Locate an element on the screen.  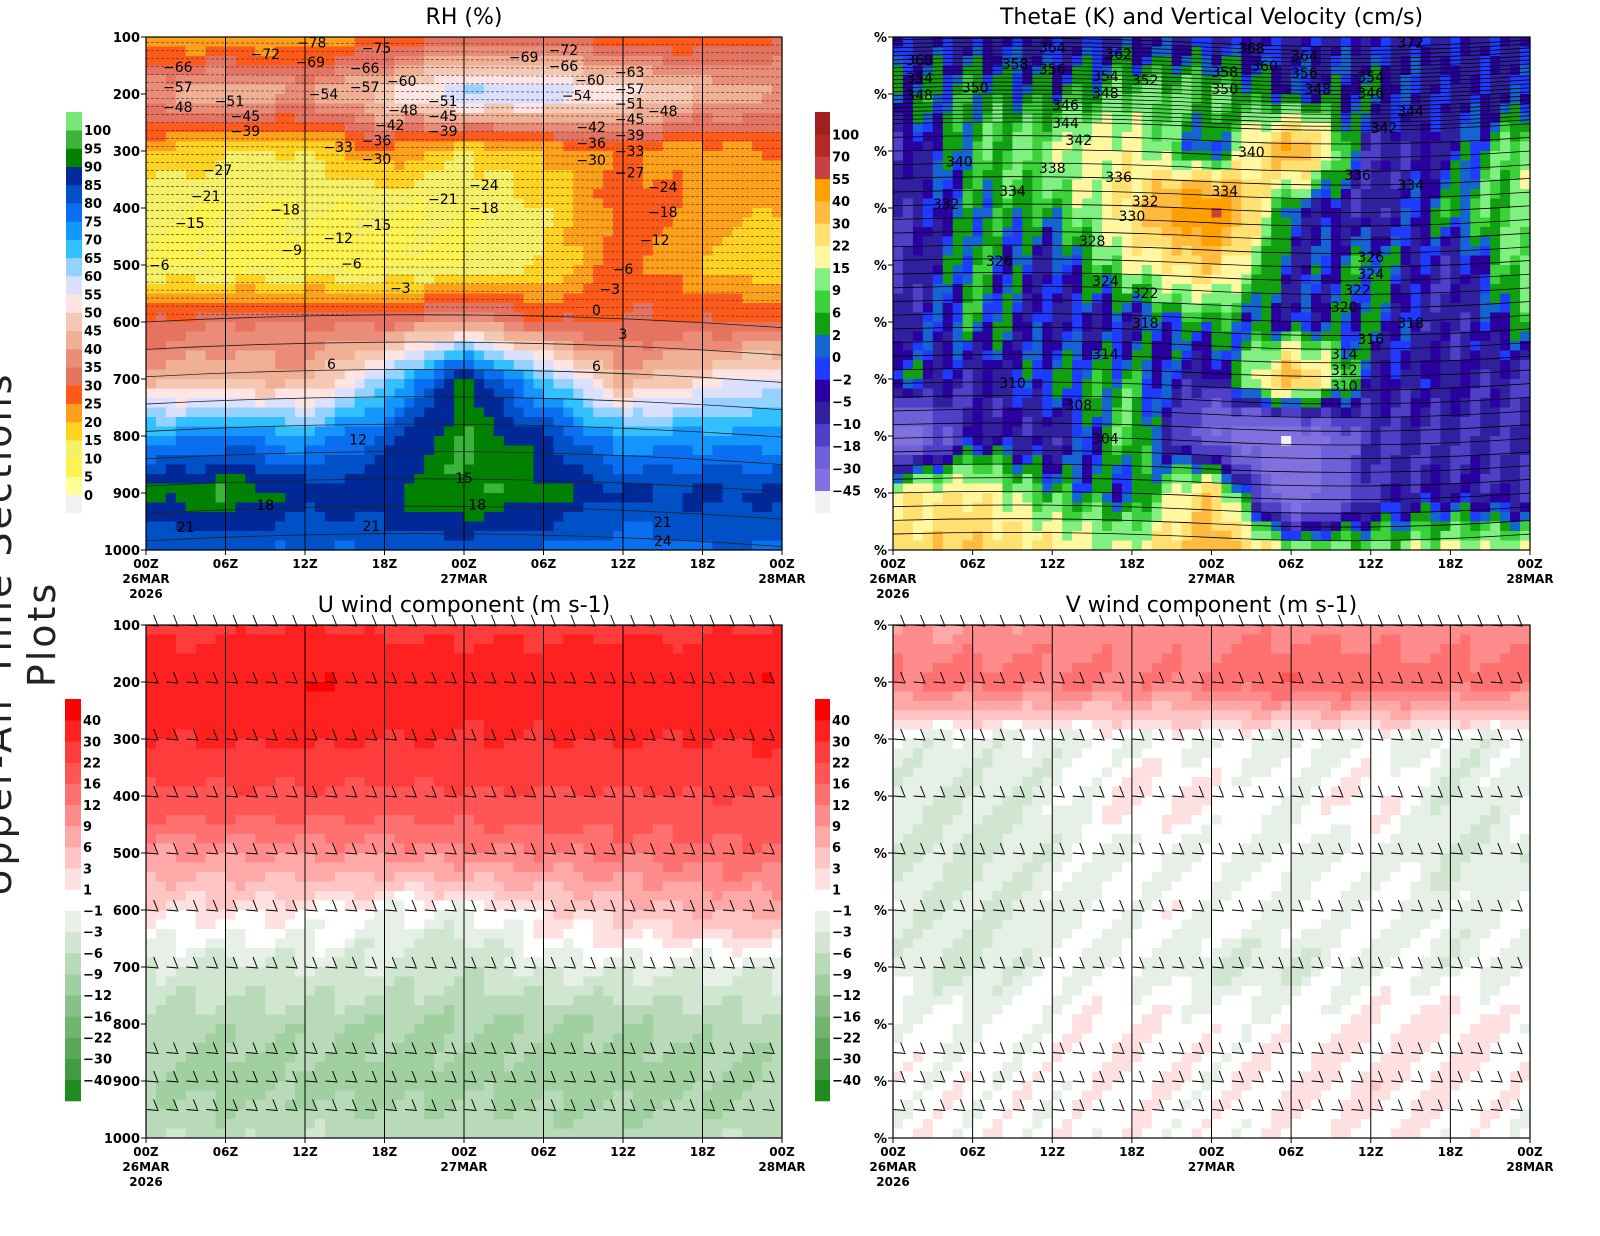
contour-label: −6 is located at coordinates (159, 266).